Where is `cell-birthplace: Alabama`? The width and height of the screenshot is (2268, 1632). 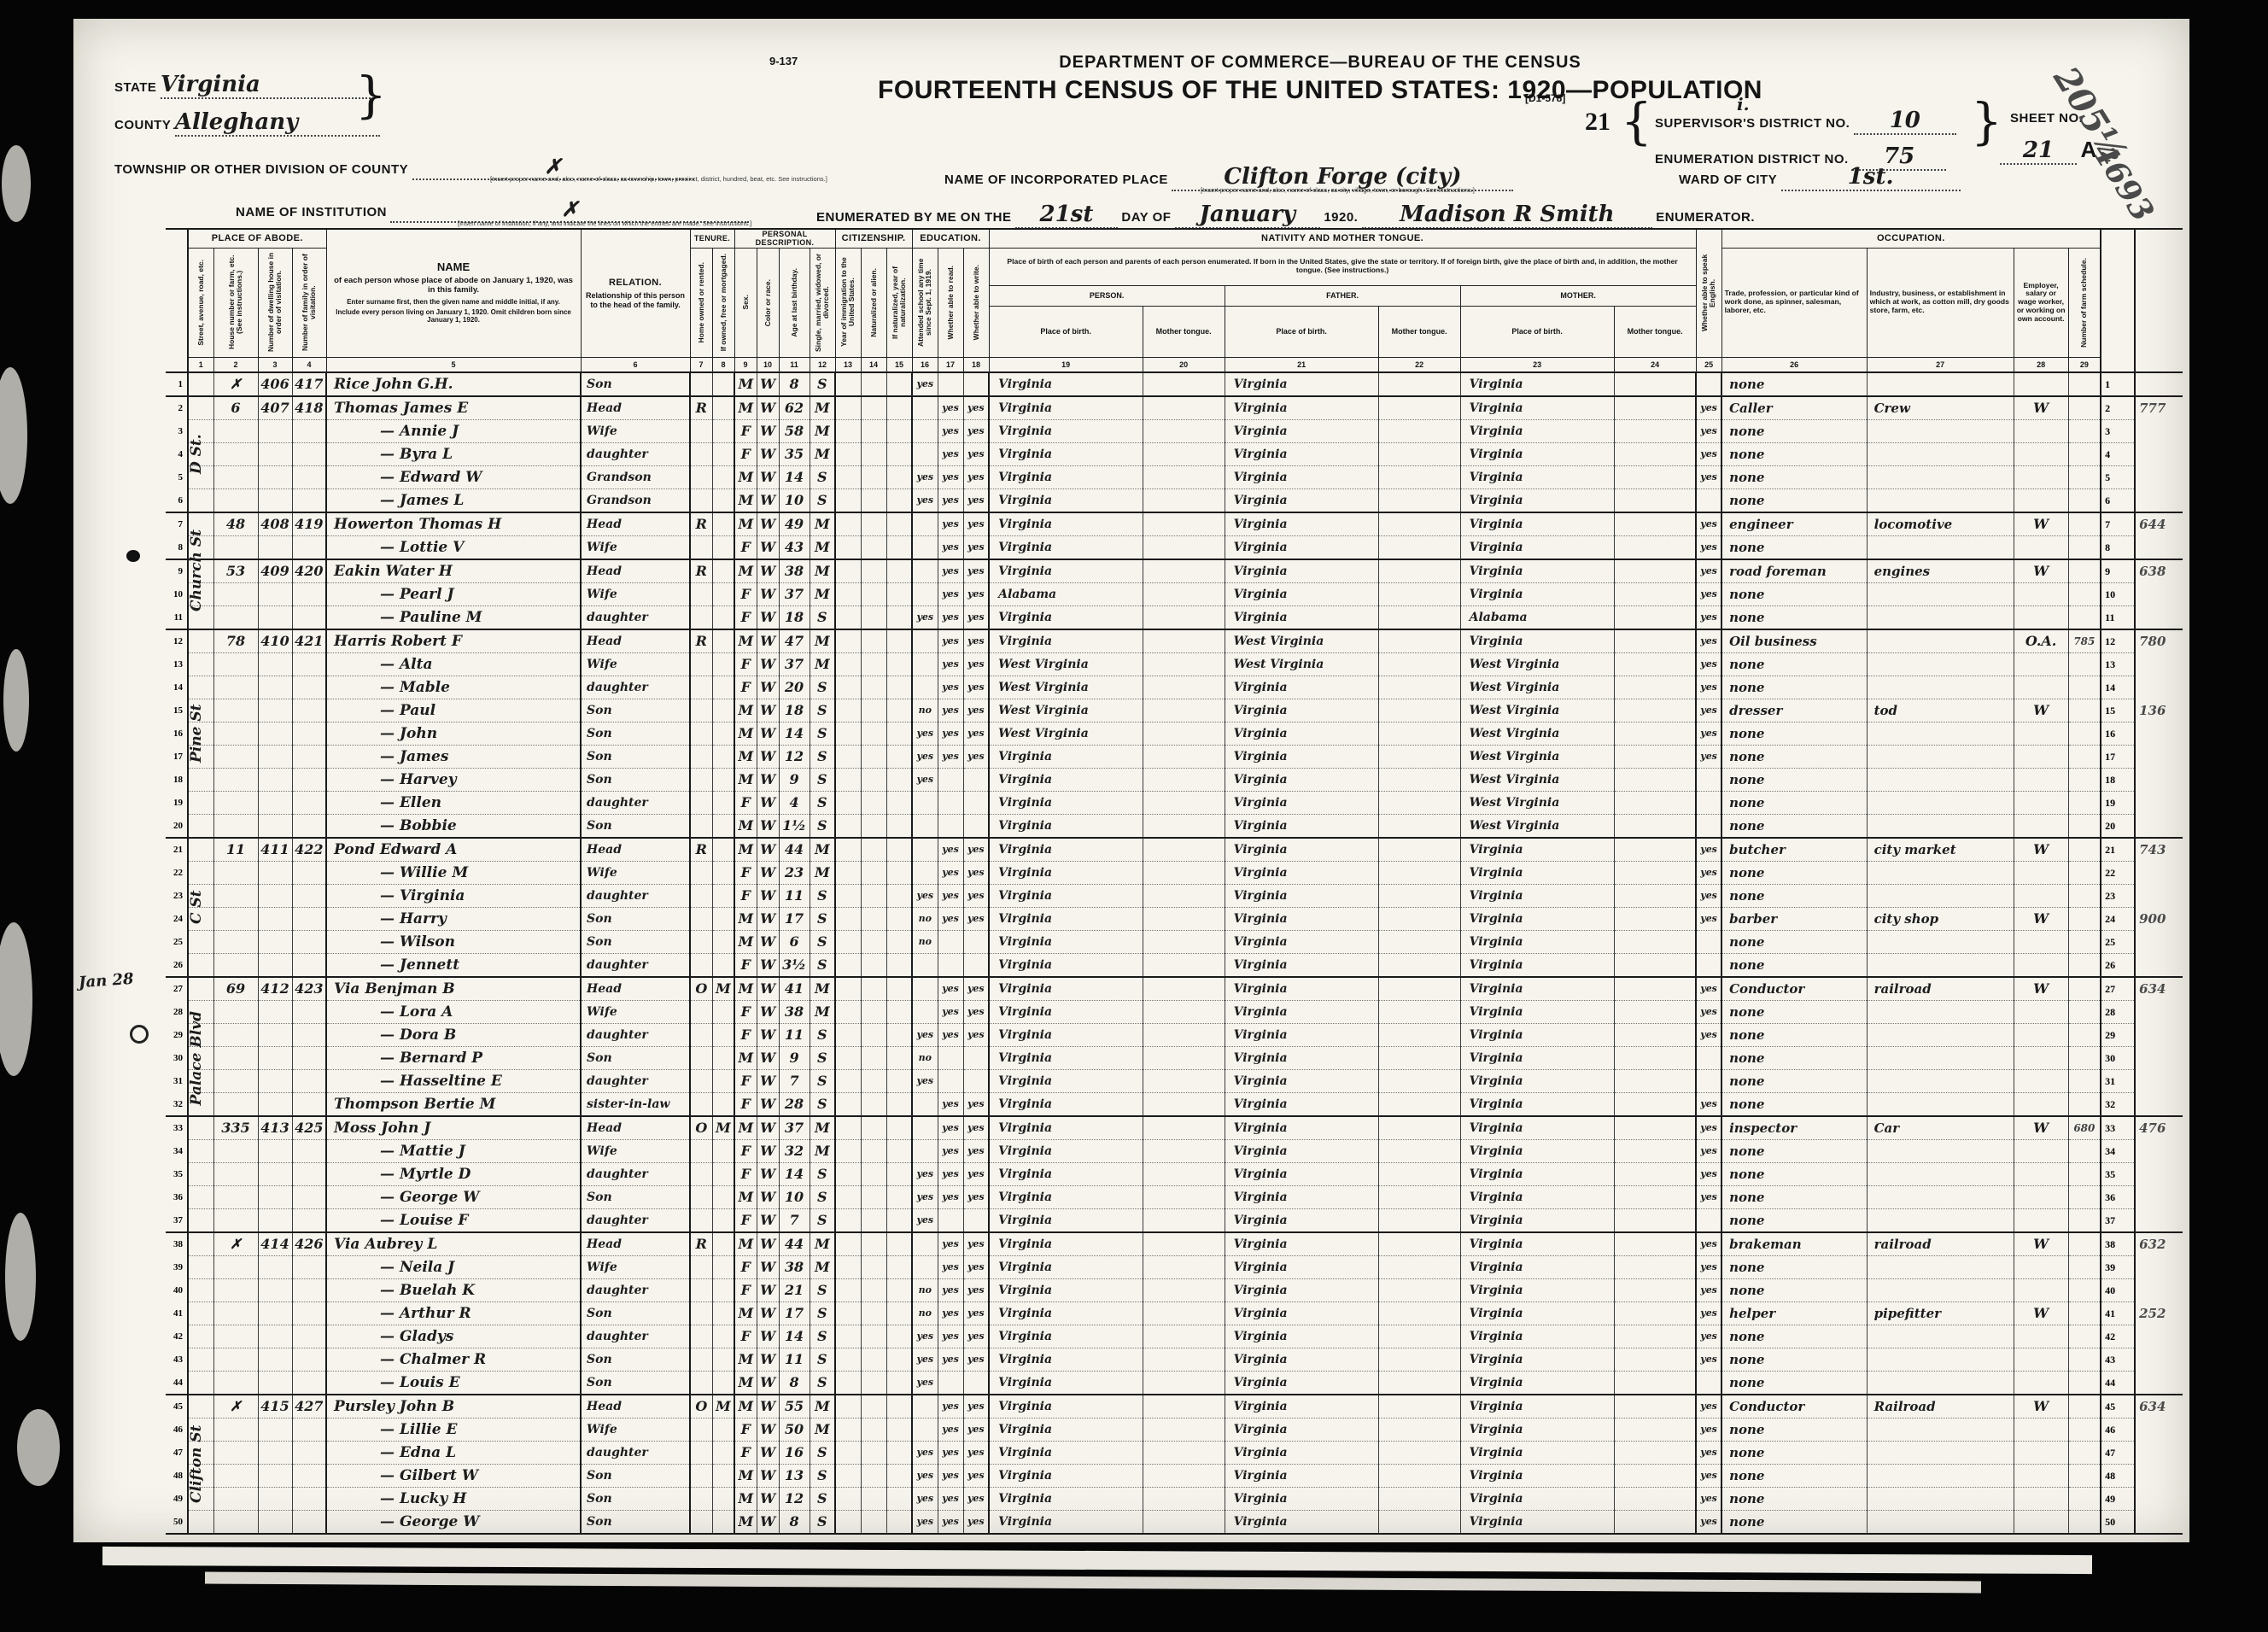 cell-birthplace: Alabama is located at coordinates (1066, 594).